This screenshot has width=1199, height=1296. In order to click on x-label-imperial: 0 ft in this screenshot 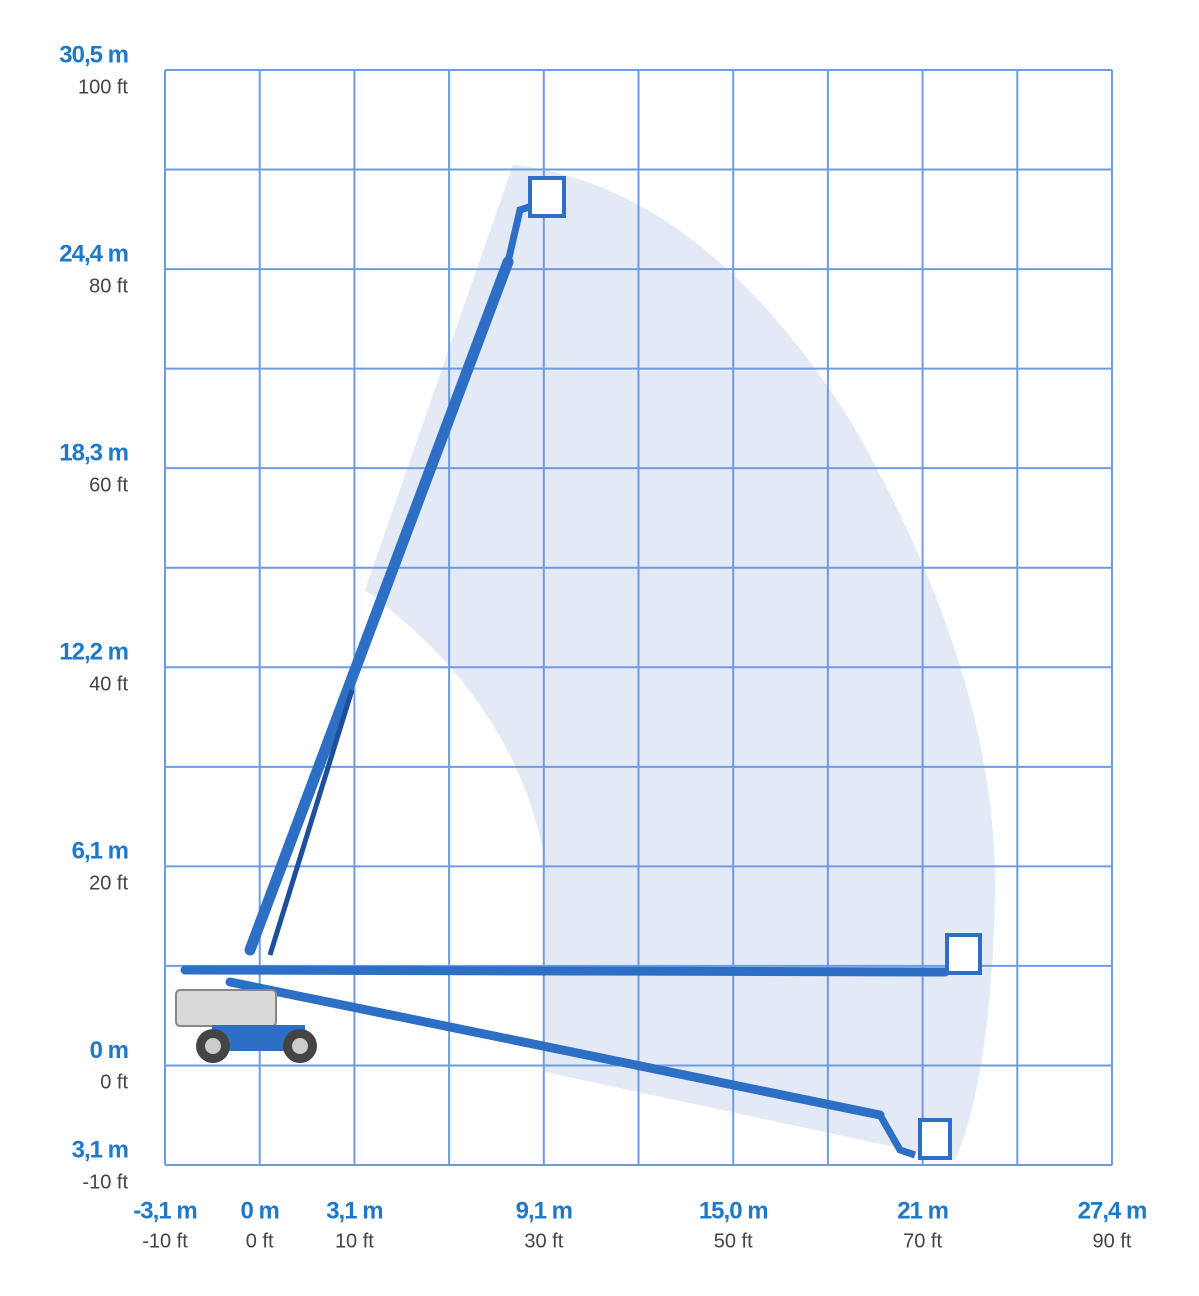, I will do `click(260, 1241)`.